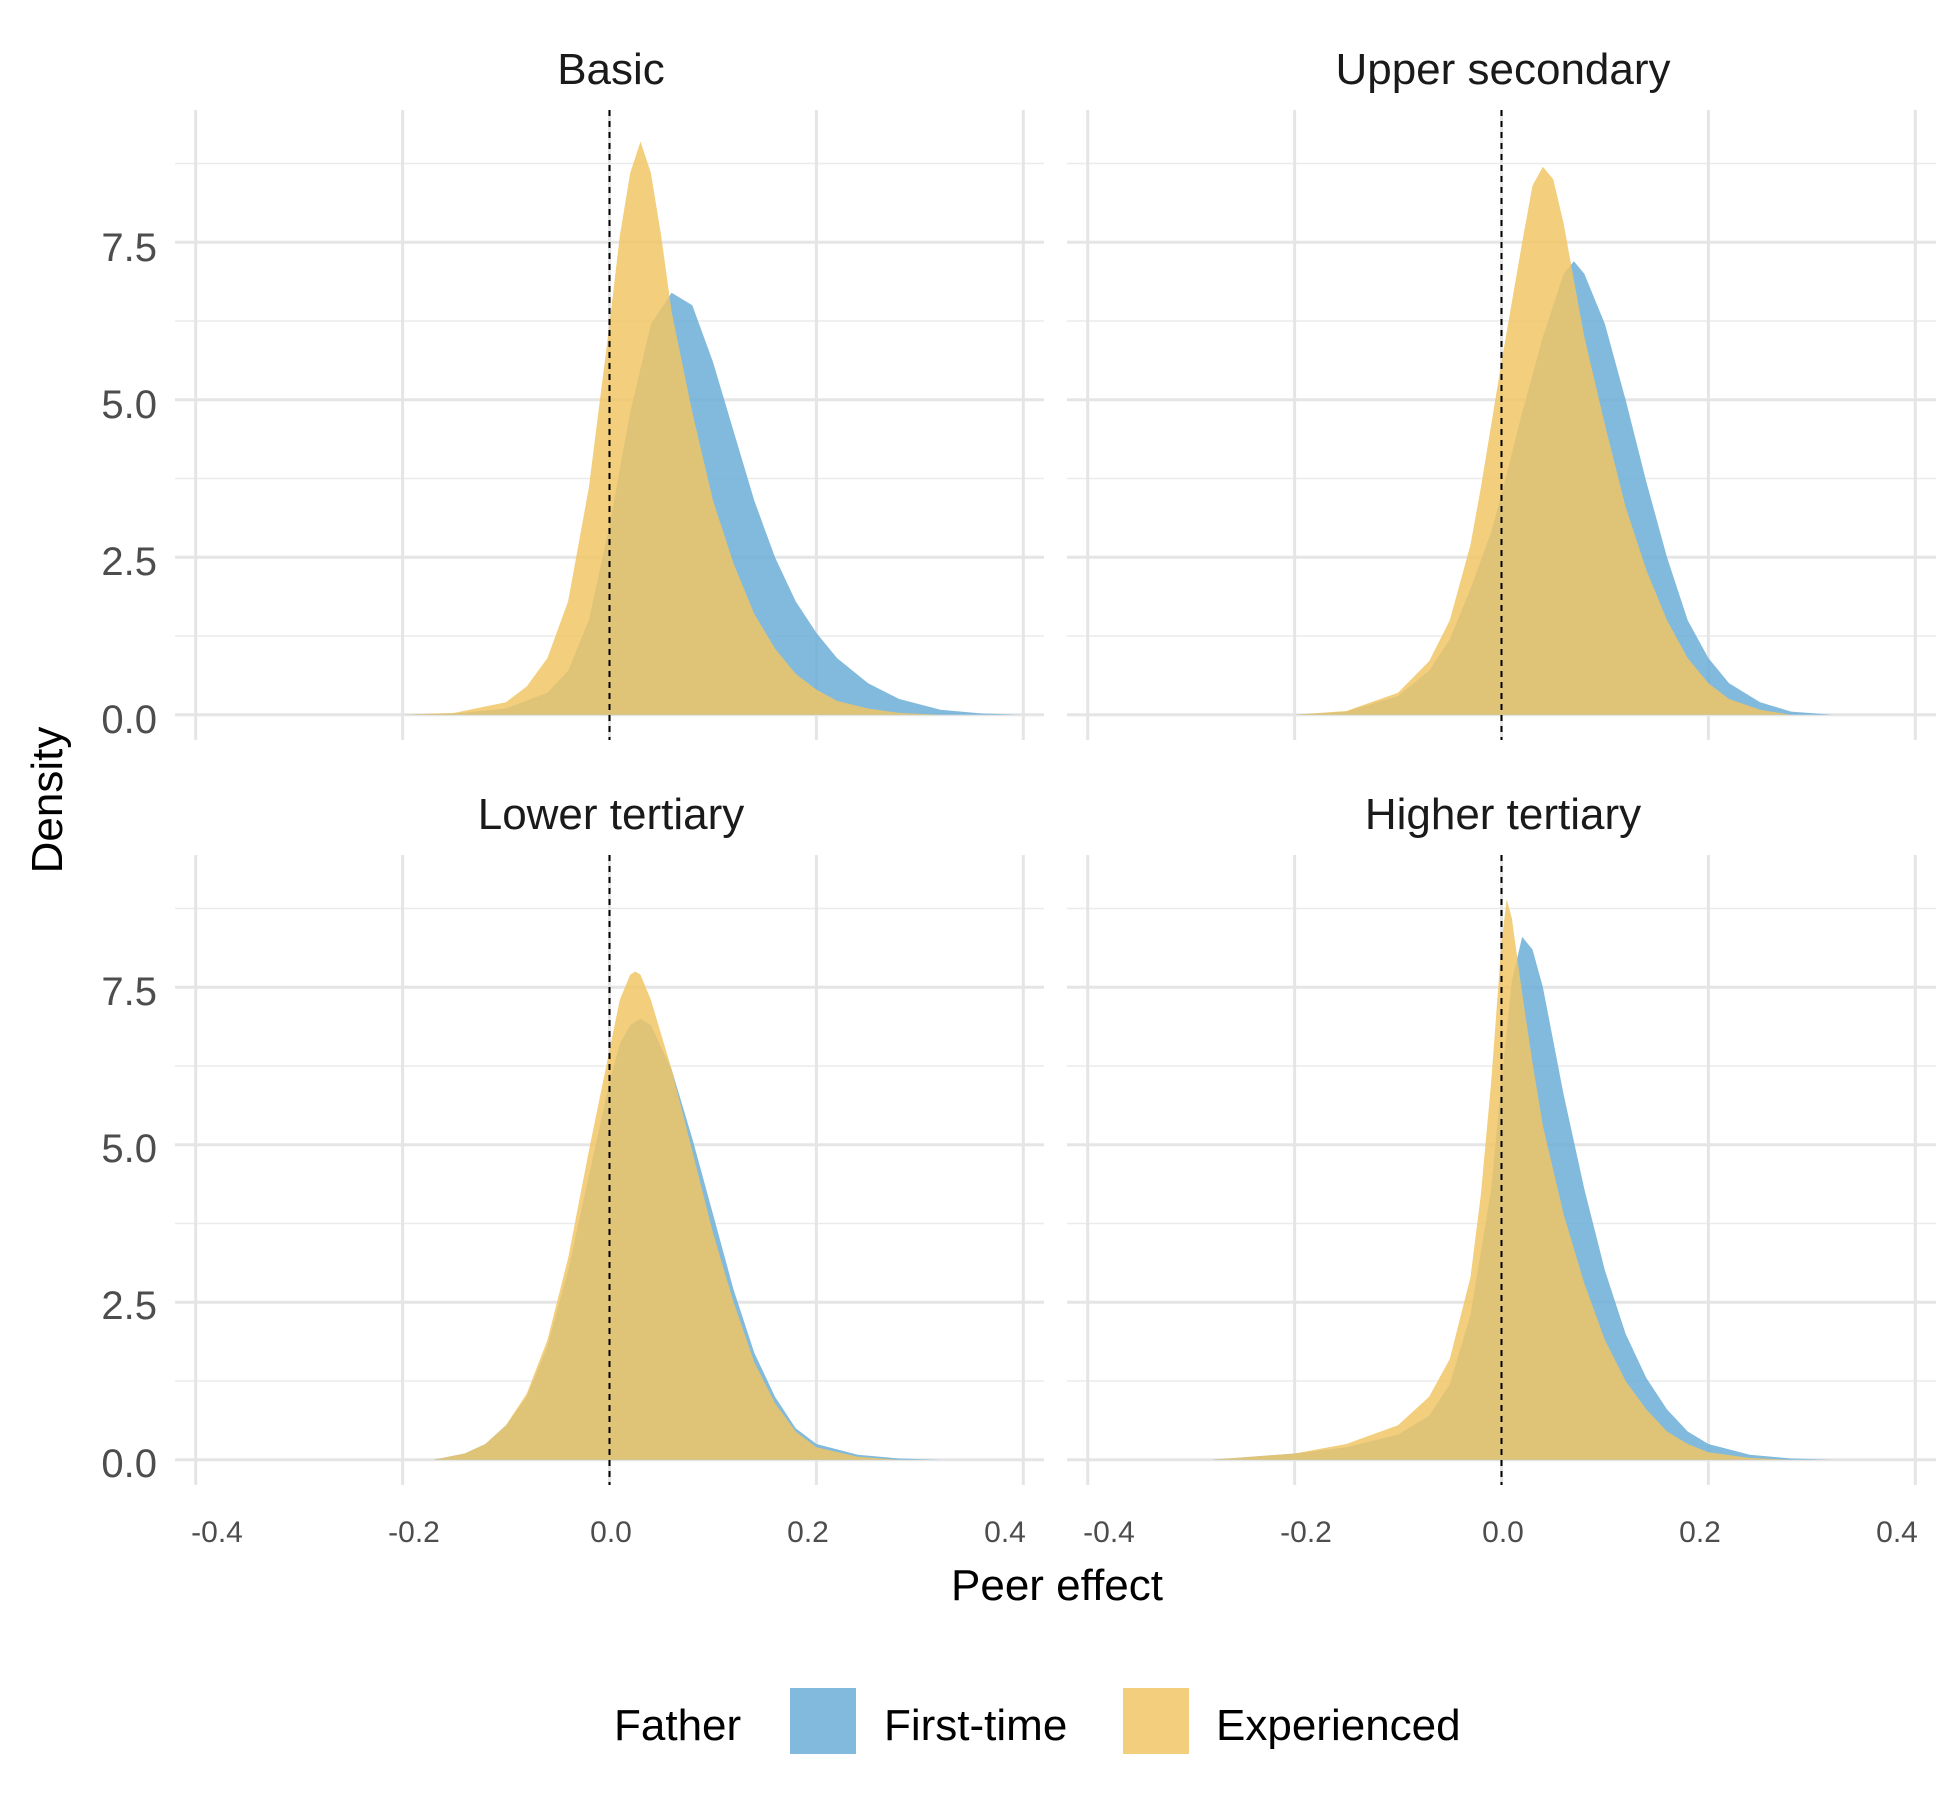  Describe the element at coordinates (1156, 1721) in the screenshot. I see `legend-swatch-experienced` at that location.